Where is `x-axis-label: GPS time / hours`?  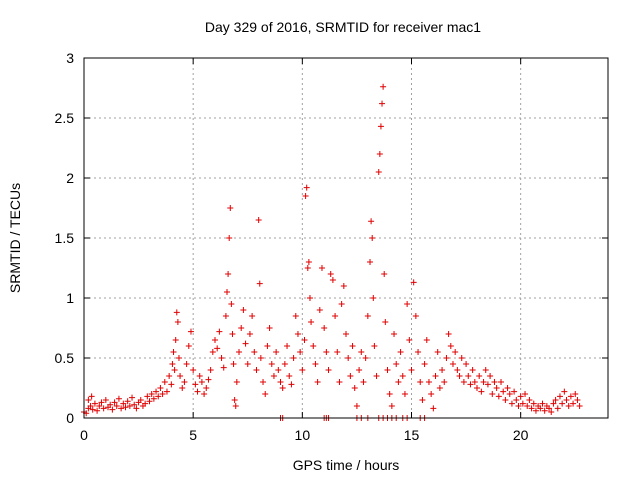 x-axis-label: GPS time / hours is located at coordinates (346, 465).